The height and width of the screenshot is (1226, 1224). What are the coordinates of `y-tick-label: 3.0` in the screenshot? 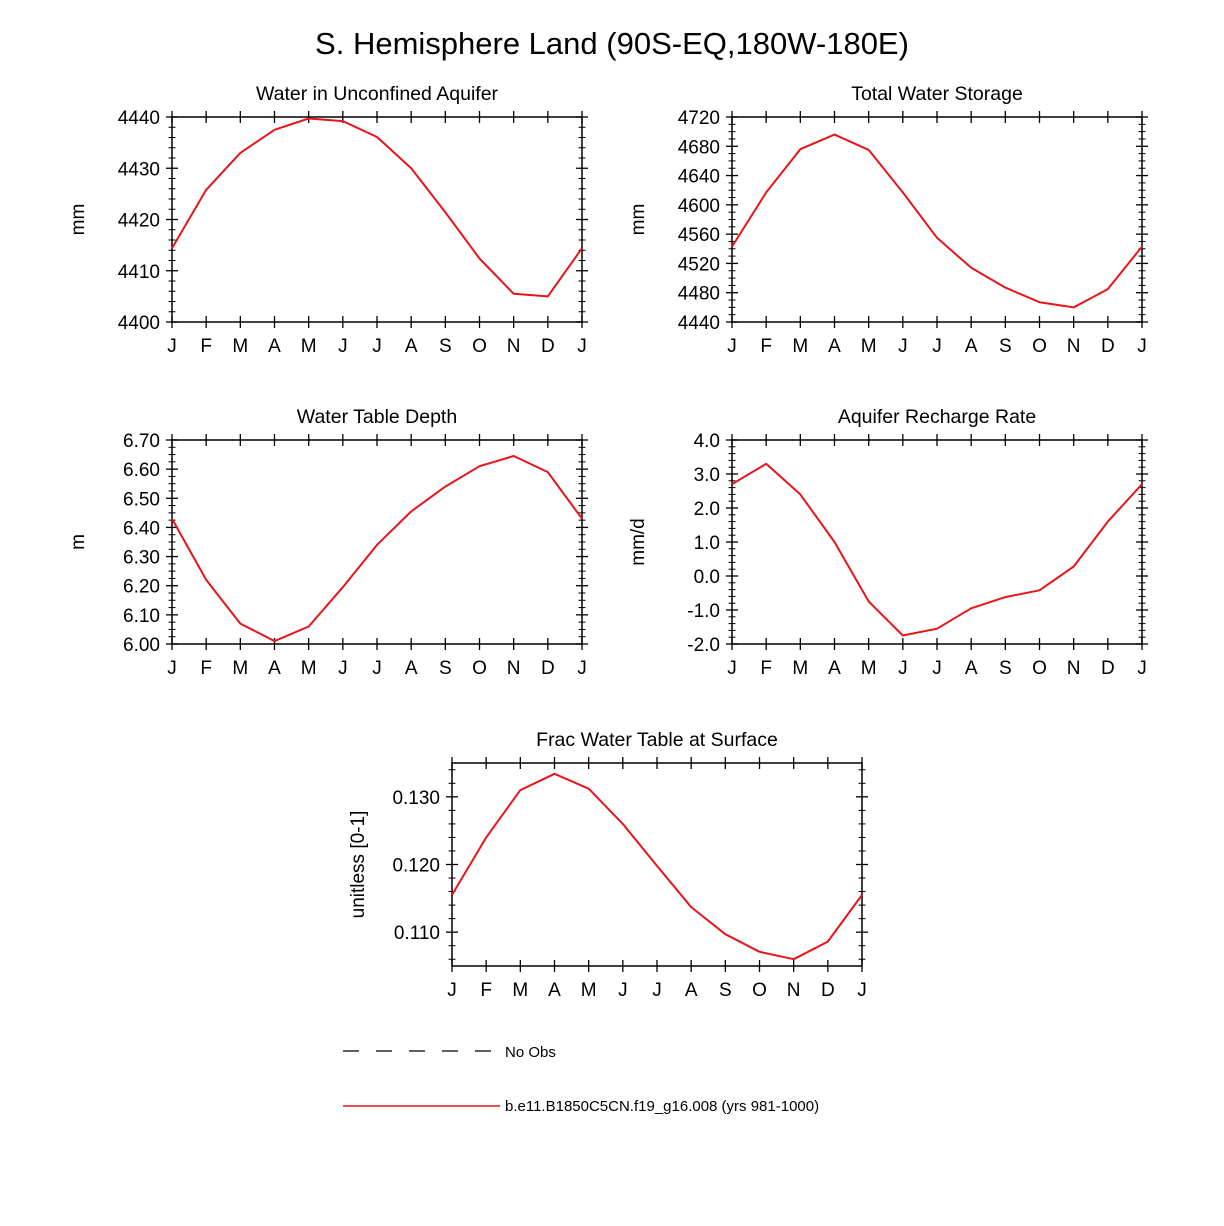 It's located at (707, 475).